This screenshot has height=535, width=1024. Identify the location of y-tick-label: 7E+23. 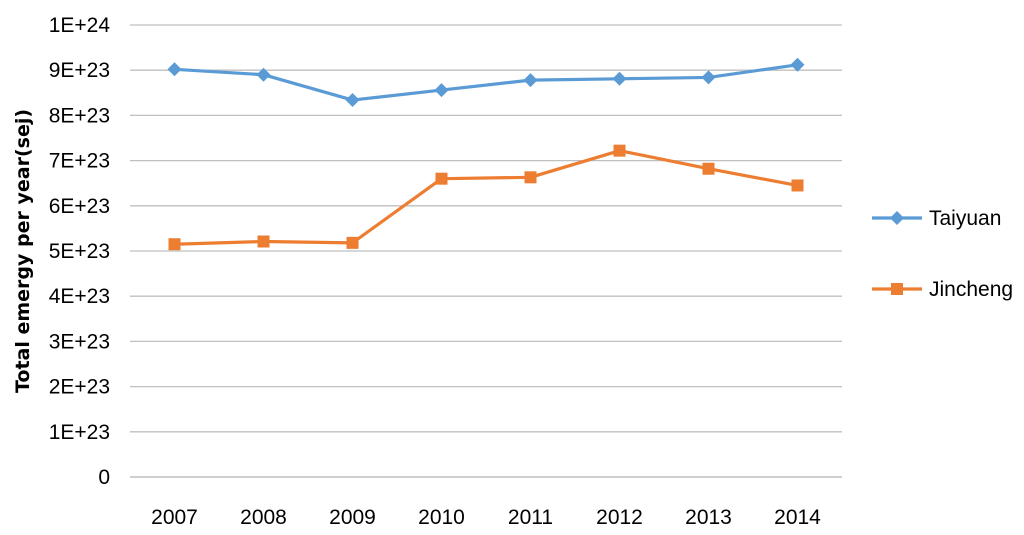
(79, 161).